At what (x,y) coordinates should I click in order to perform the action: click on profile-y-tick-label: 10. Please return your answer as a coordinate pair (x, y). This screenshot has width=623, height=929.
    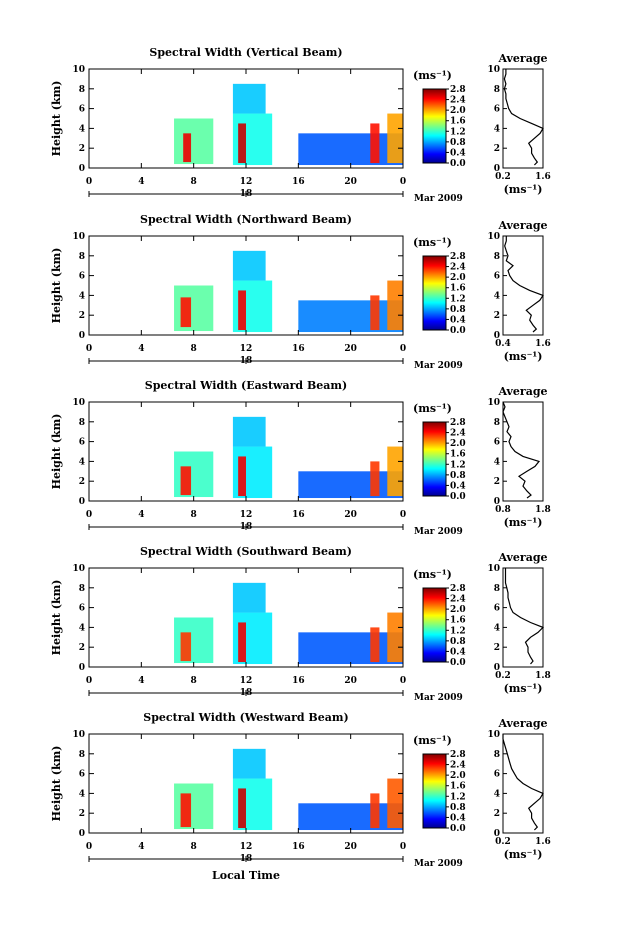
    Looking at the image, I should click on (493, 70).